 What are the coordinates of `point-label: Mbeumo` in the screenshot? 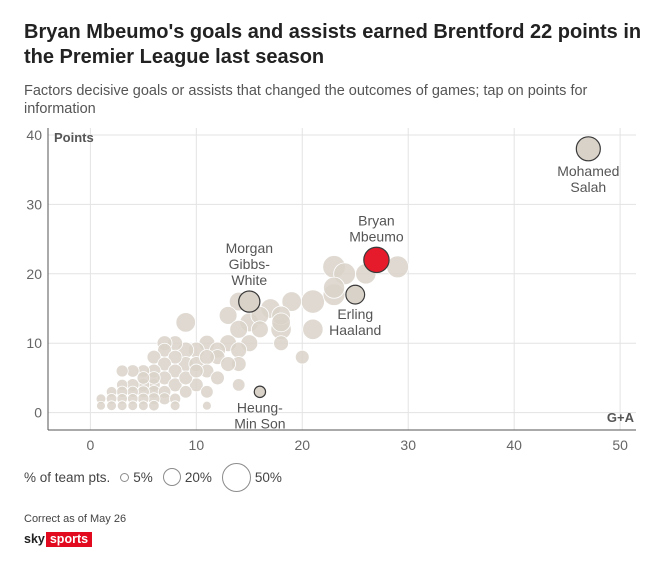 It's located at (376, 236).